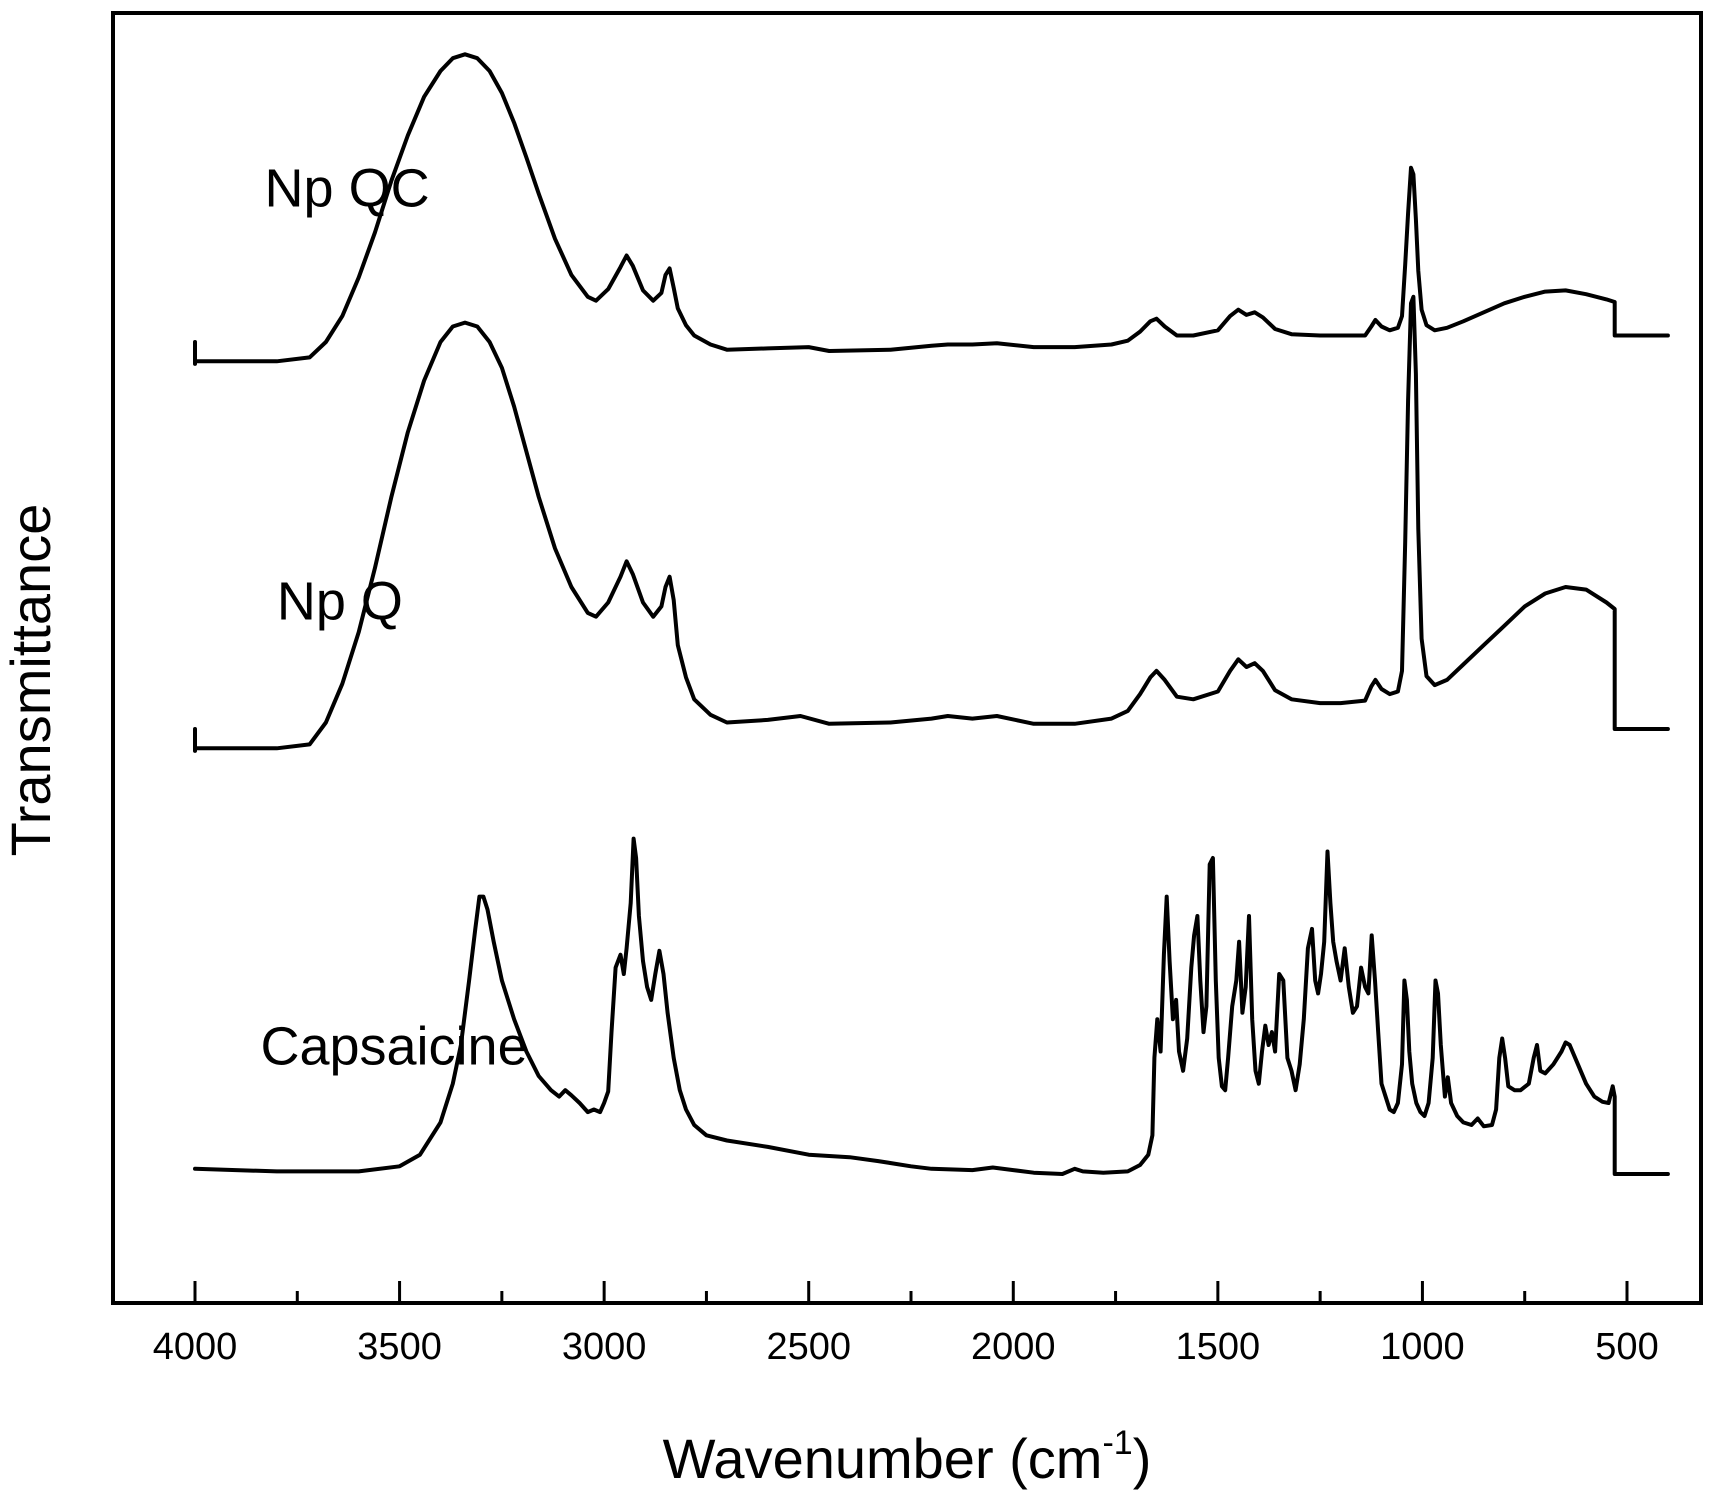 The width and height of the screenshot is (1714, 1490). I want to click on y-axis-title: Transmittance, so click(31, 680).